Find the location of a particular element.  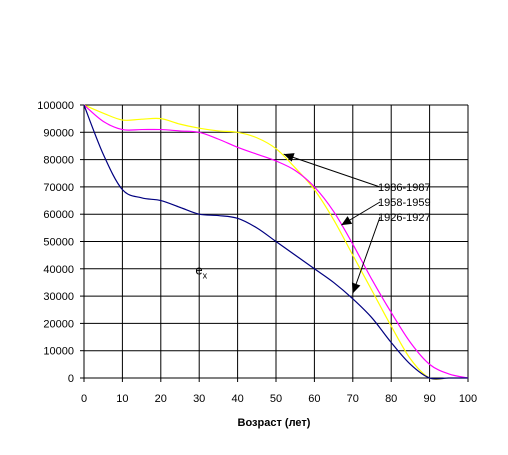

x-tick-label: 90 is located at coordinates (429, 399).